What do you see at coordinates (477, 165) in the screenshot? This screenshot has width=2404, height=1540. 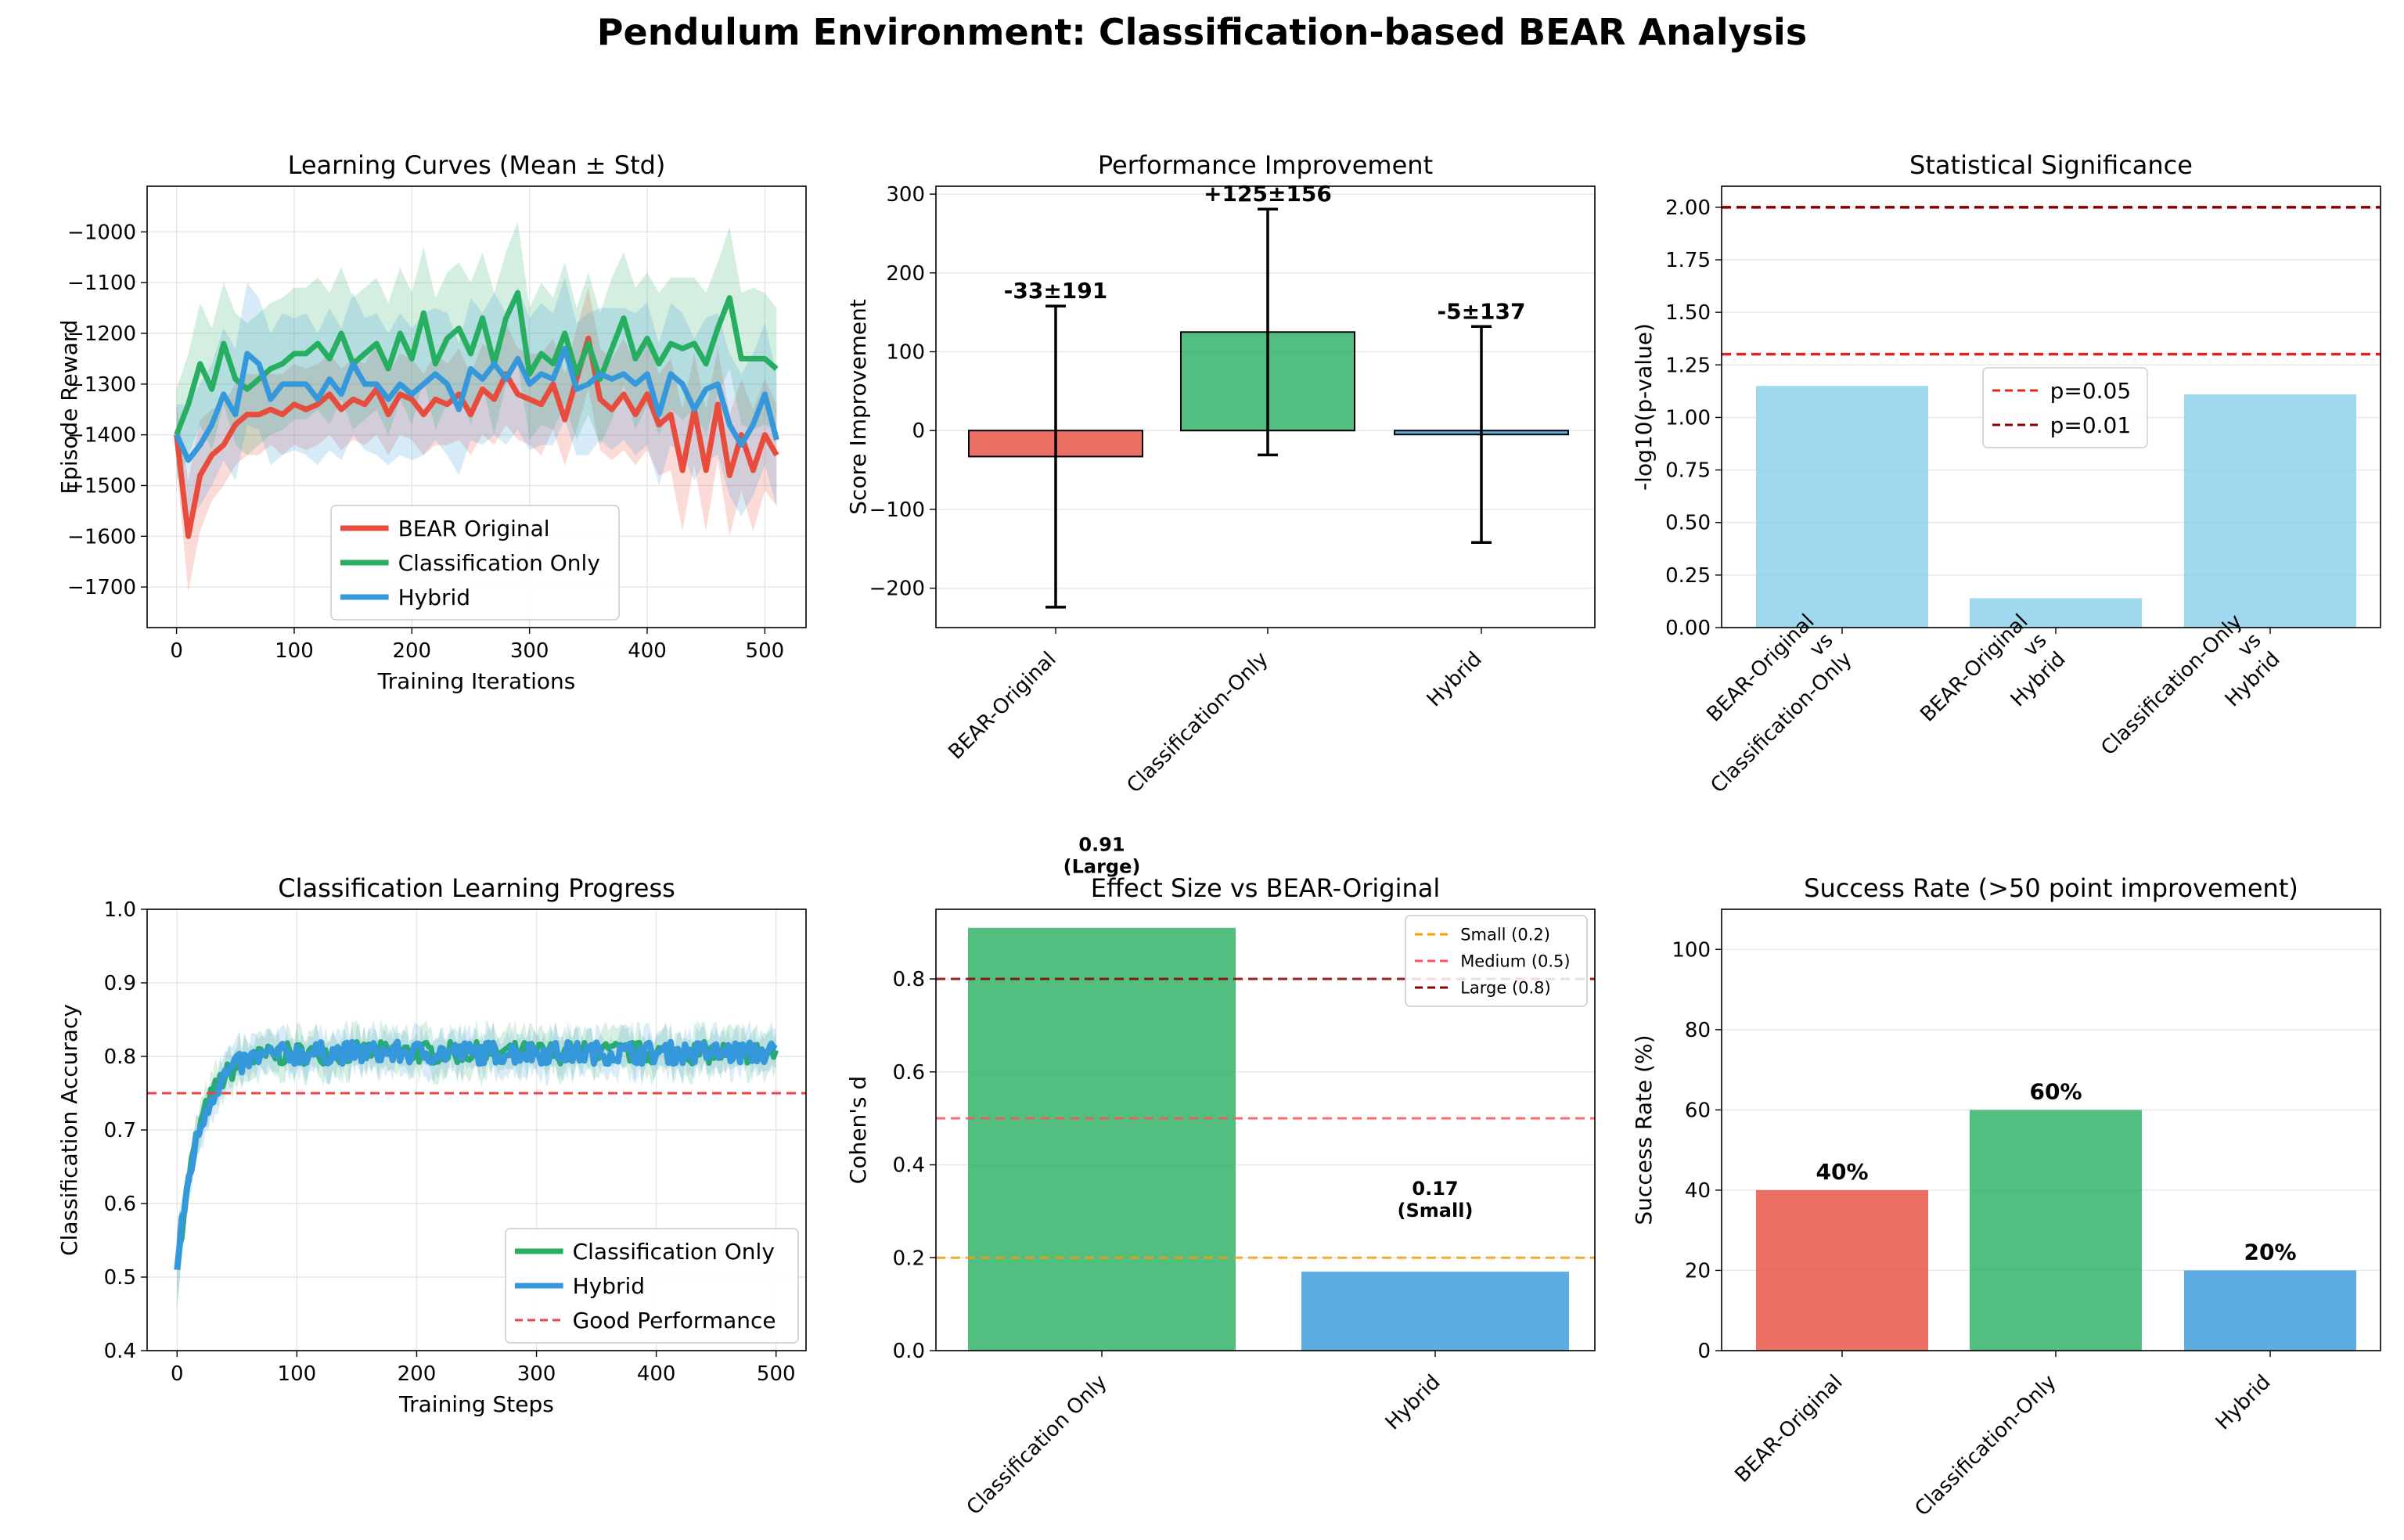 I see `panel-title: Learning Curves (Mean ± Std)` at bounding box center [477, 165].